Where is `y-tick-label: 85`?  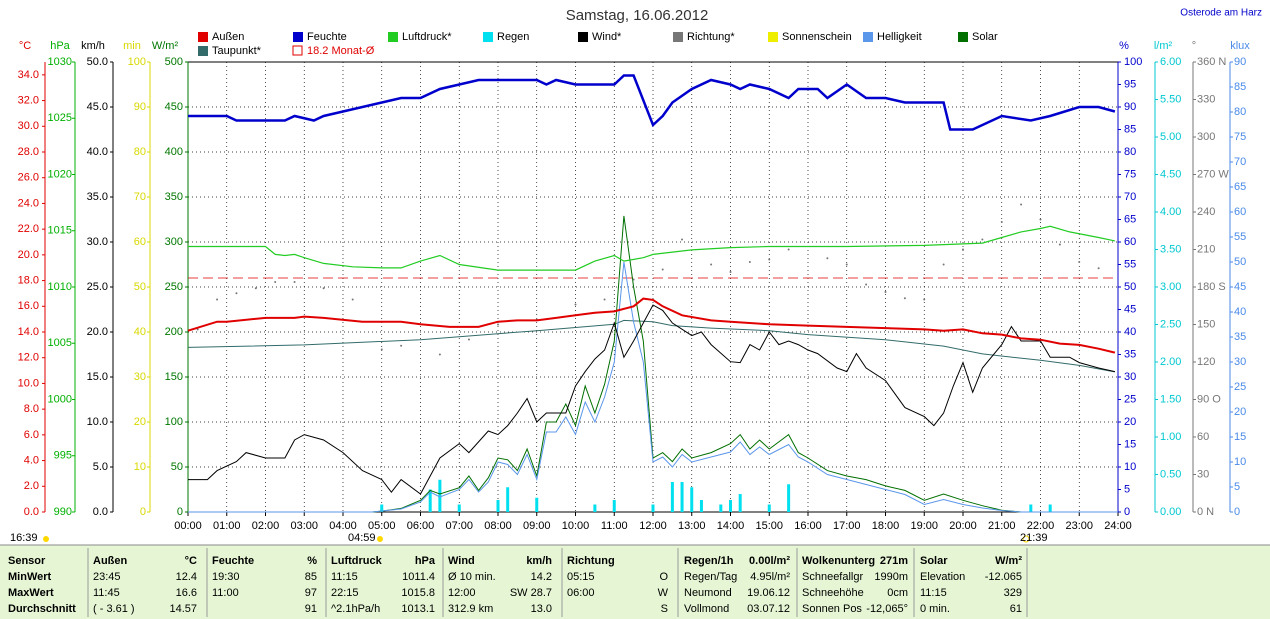 y-tick-label: 85 is located at coordinates (1240, 87).